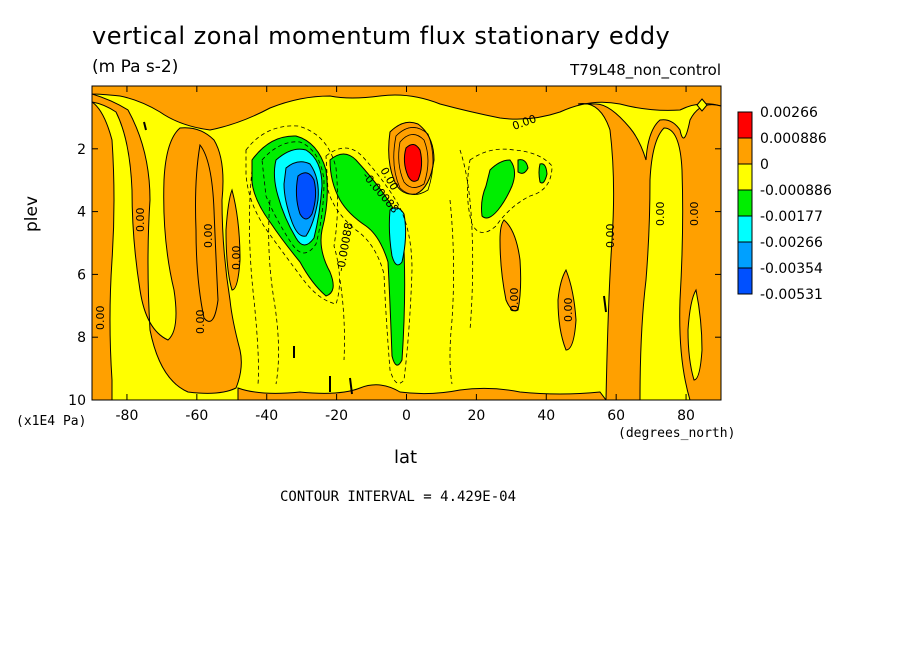  Describe the element at coordinates (81, 213) in the screenshot. I see `y-tick-label: 4` at that location.